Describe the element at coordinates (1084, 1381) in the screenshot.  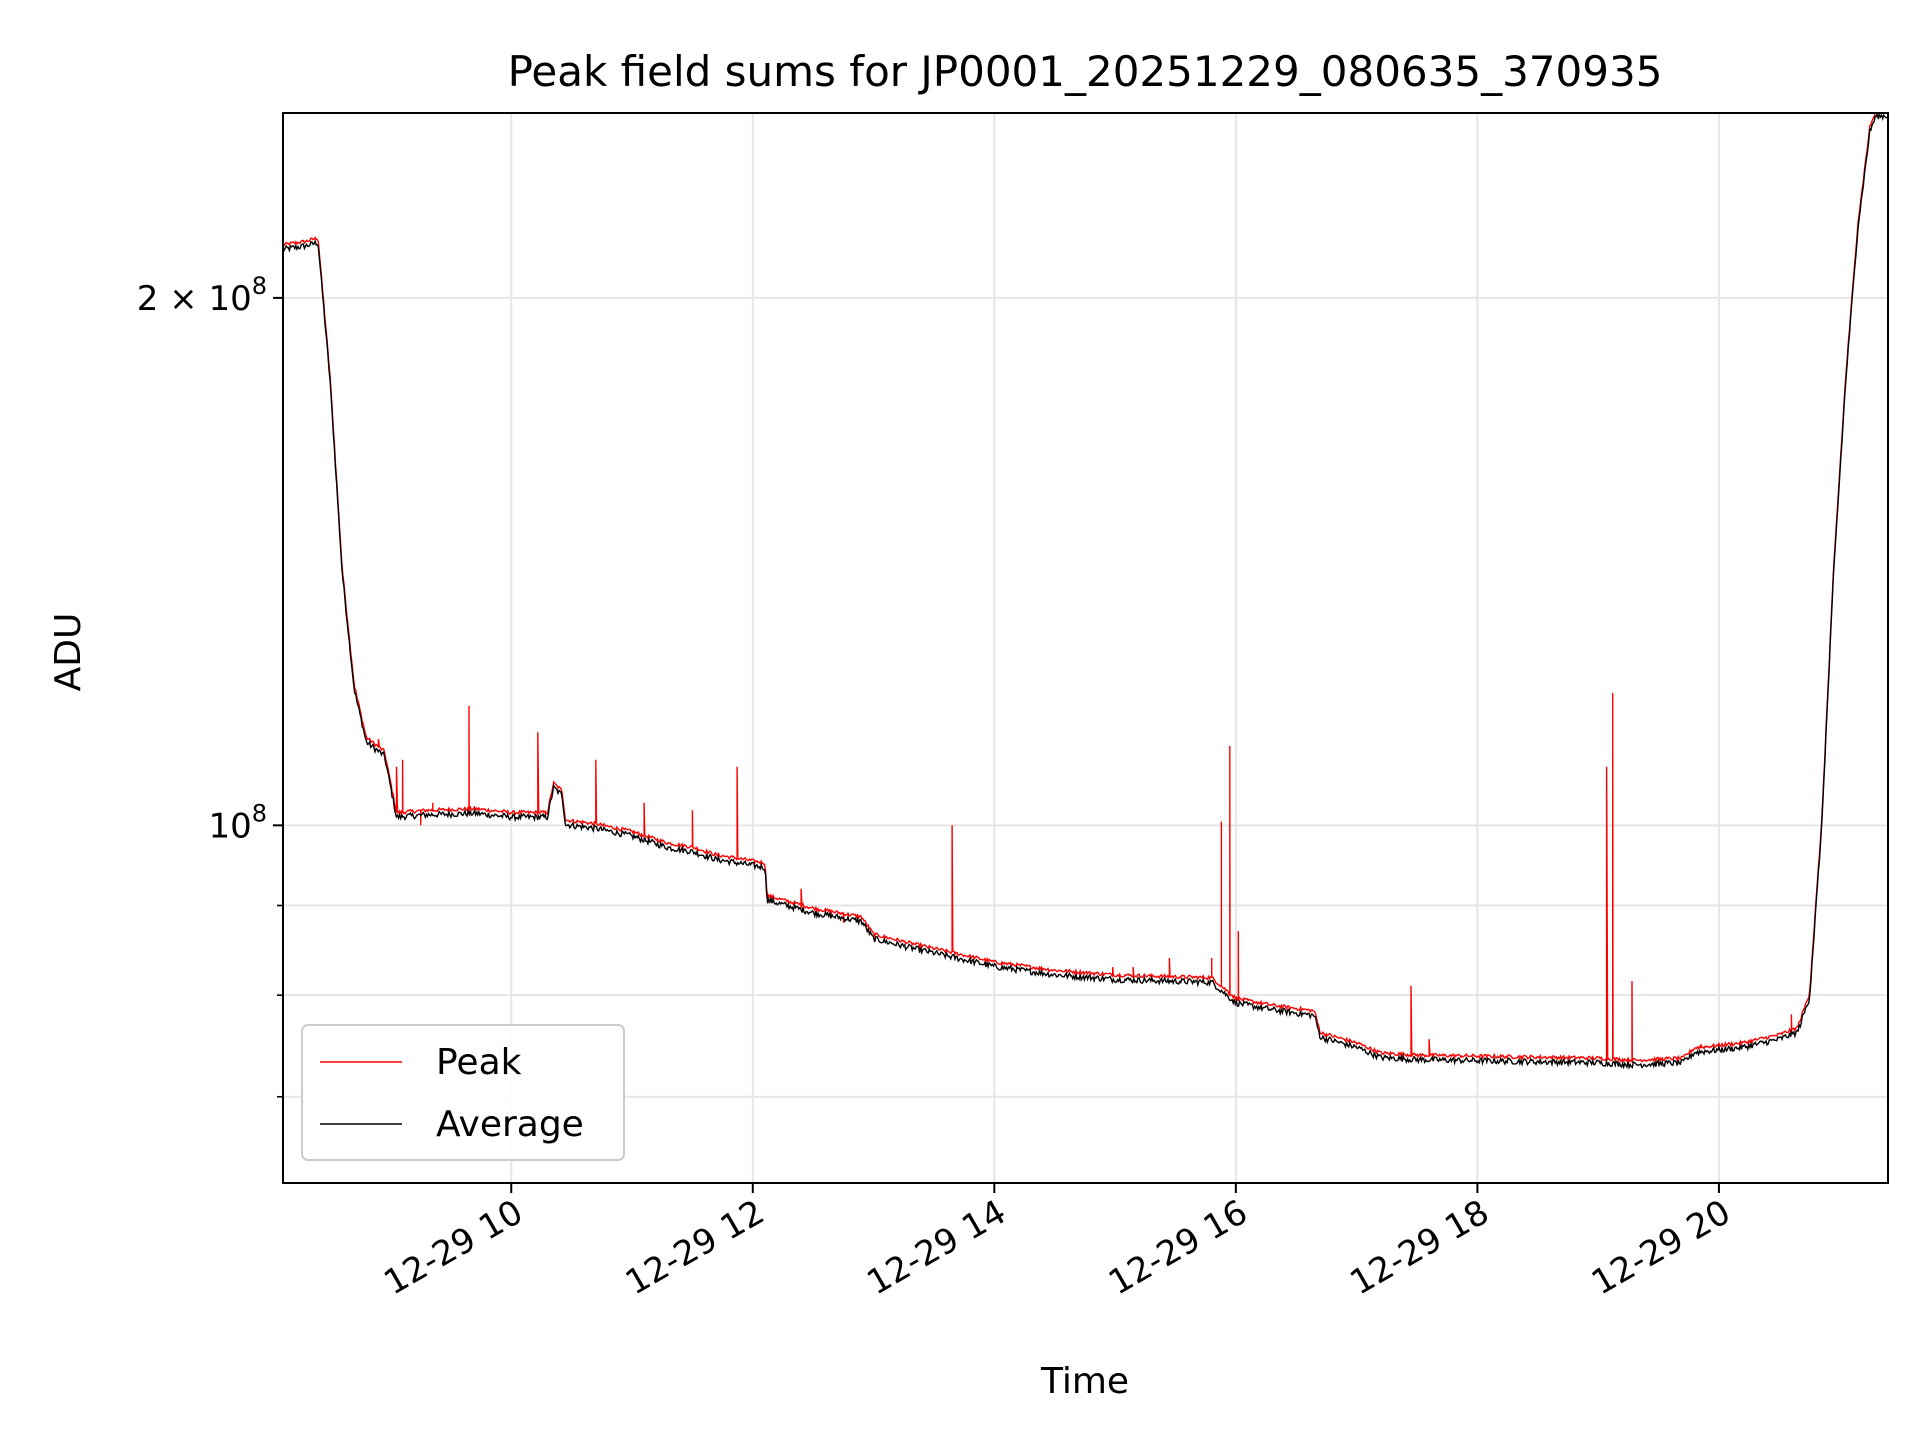
I see `x-axis-label: Time` at that location.